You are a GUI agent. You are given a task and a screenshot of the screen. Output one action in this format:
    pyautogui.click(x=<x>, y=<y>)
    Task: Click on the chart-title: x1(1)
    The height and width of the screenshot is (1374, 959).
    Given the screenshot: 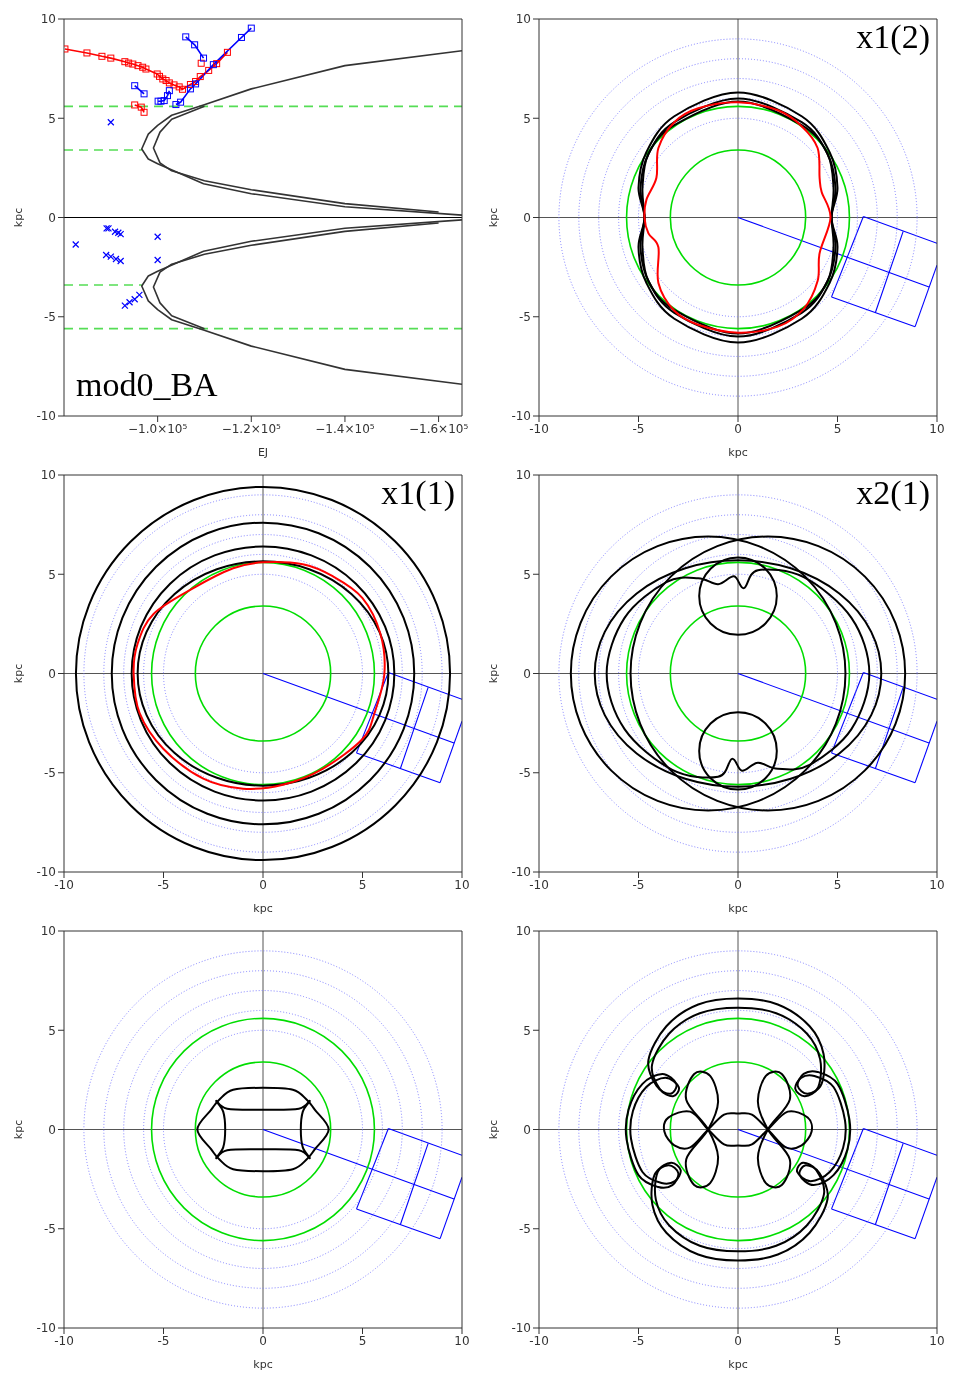 What is the action you would take?
    pyautogui.click(x=418, y=492)
    